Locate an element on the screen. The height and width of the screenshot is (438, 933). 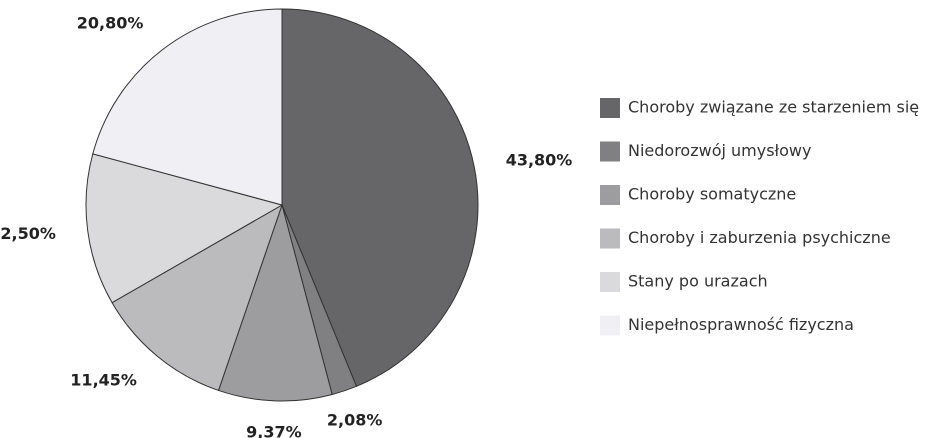
legend-label: Choroby i zaburzenia psychiczne is located at coordinates (759, 237).